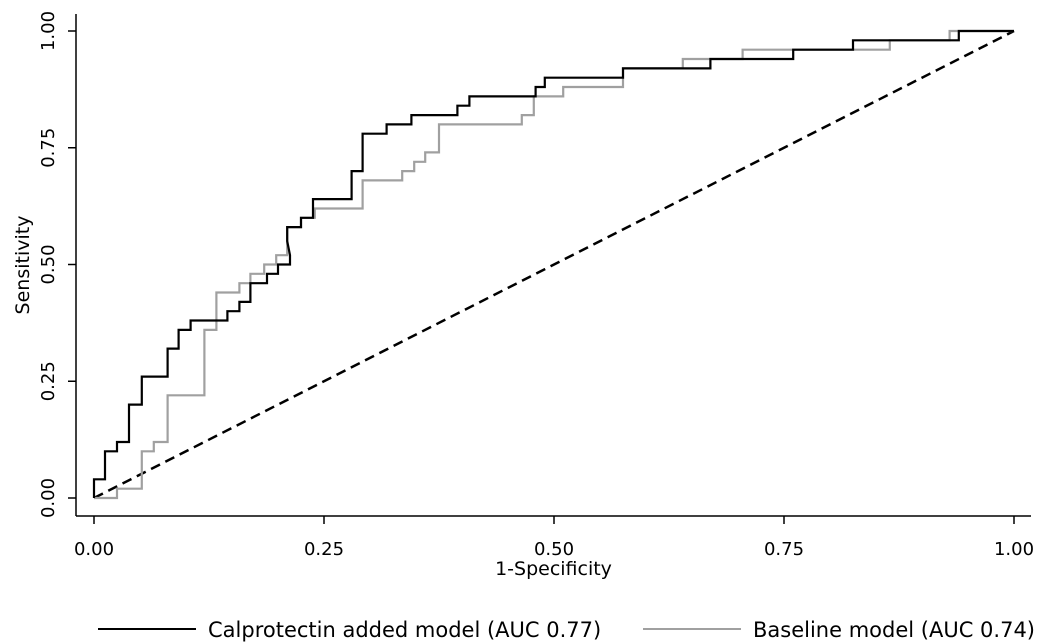 This screenshot has width=1037, height=643. Describe the element at coordinates (48, 148) in the screenshot. I see `y-tick-label: 0.75` at that location.